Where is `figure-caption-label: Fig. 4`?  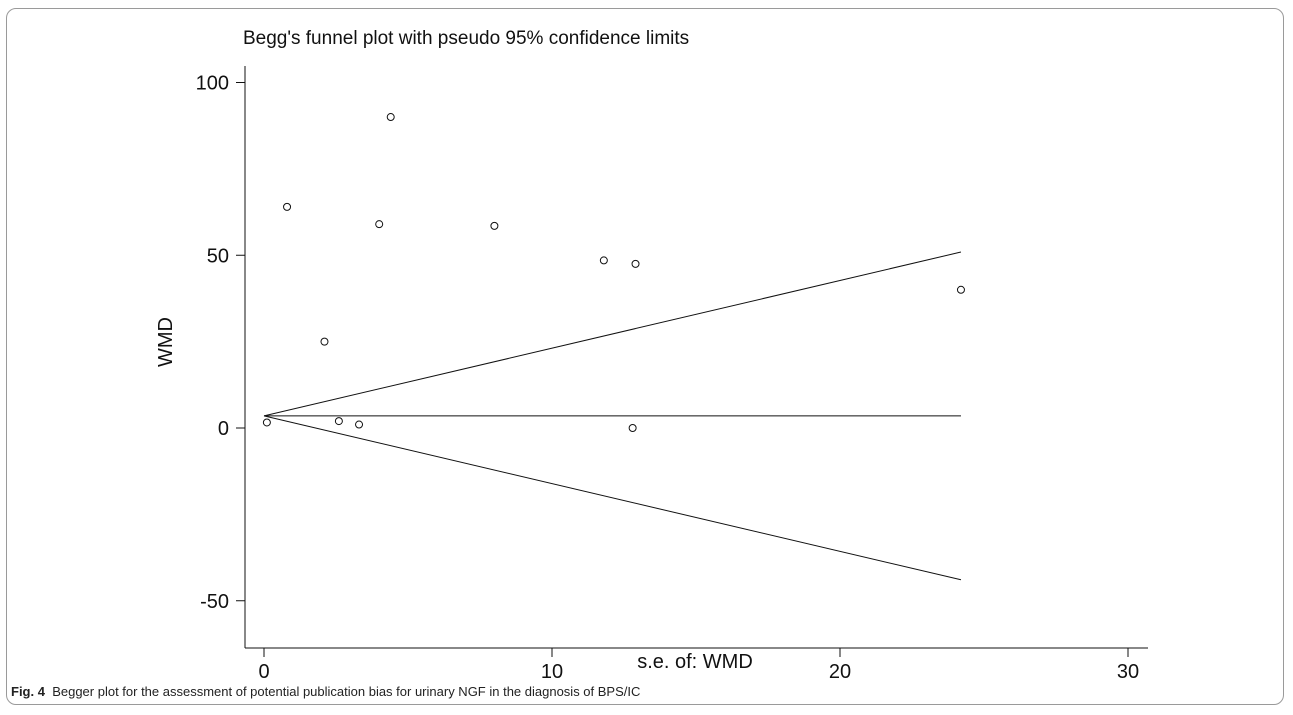
figure-caption-label: Fig. 4 is located at coordinates (28, 691).